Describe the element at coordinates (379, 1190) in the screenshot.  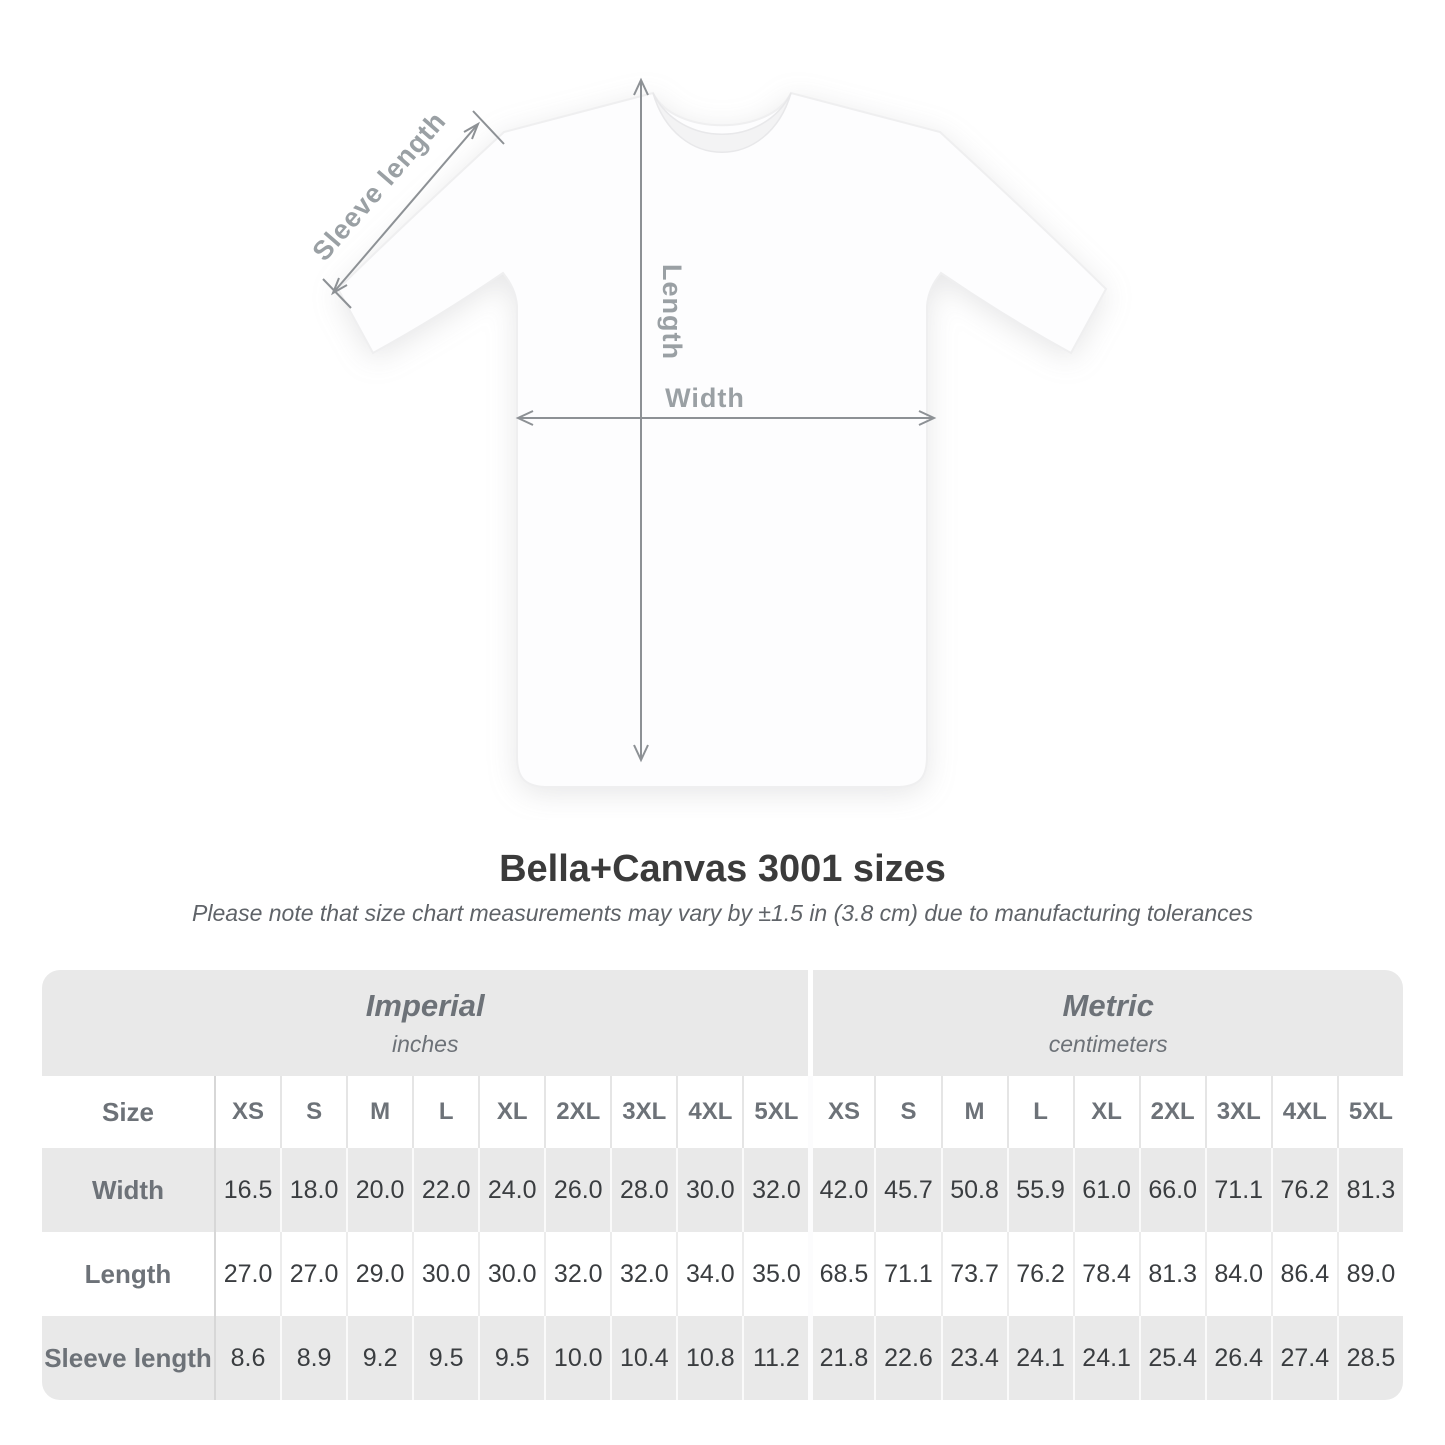
I see `cell-width-imperial-m: 20.0` at that location.